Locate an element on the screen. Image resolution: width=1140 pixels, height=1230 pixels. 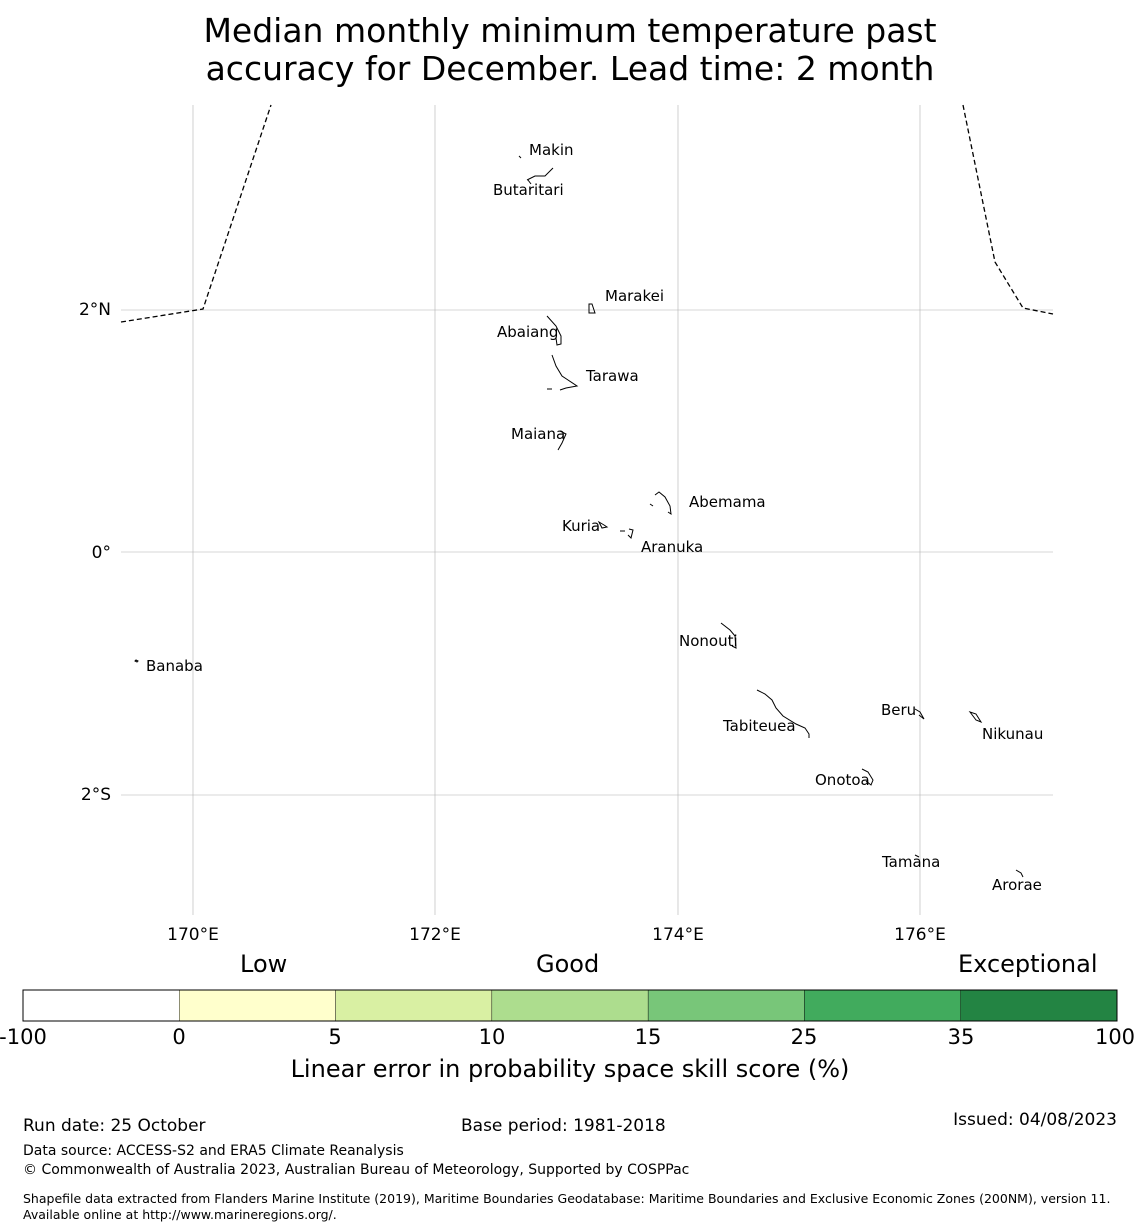
island-label-nikunau: Nikunau is located at coordinates (1012, 734).